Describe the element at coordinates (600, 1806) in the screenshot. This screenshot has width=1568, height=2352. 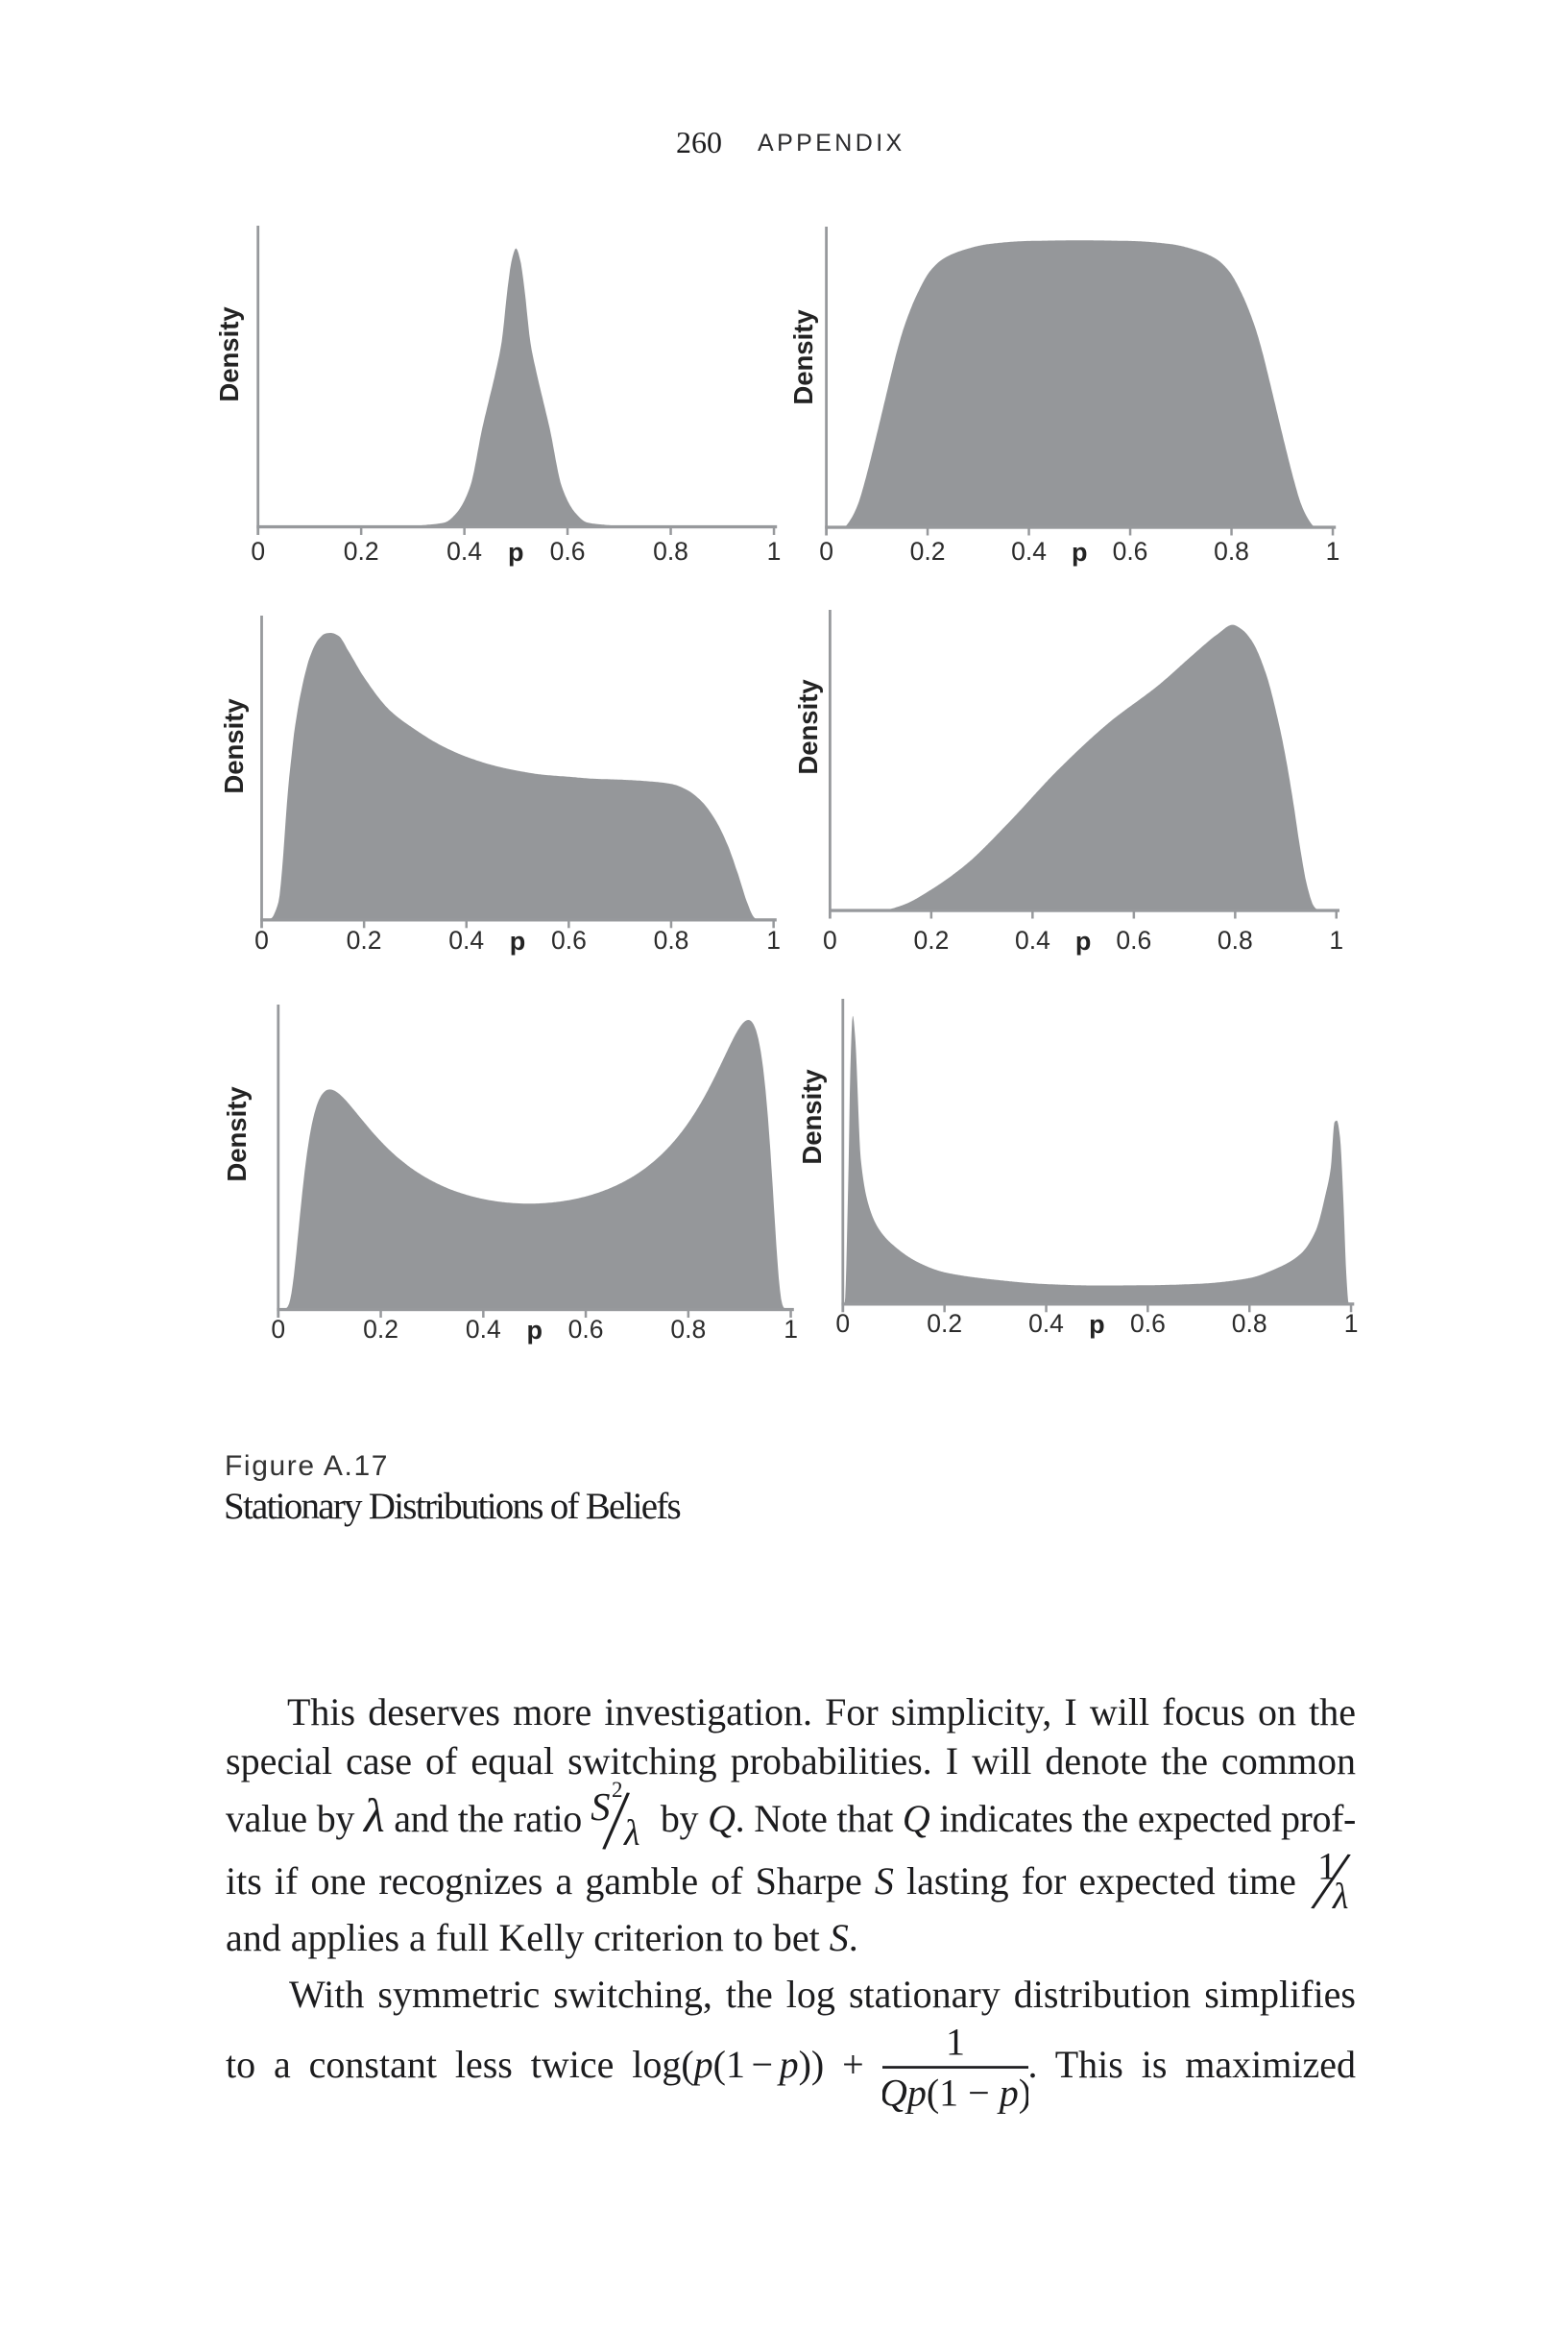
I see `svg-text: S` at that location.